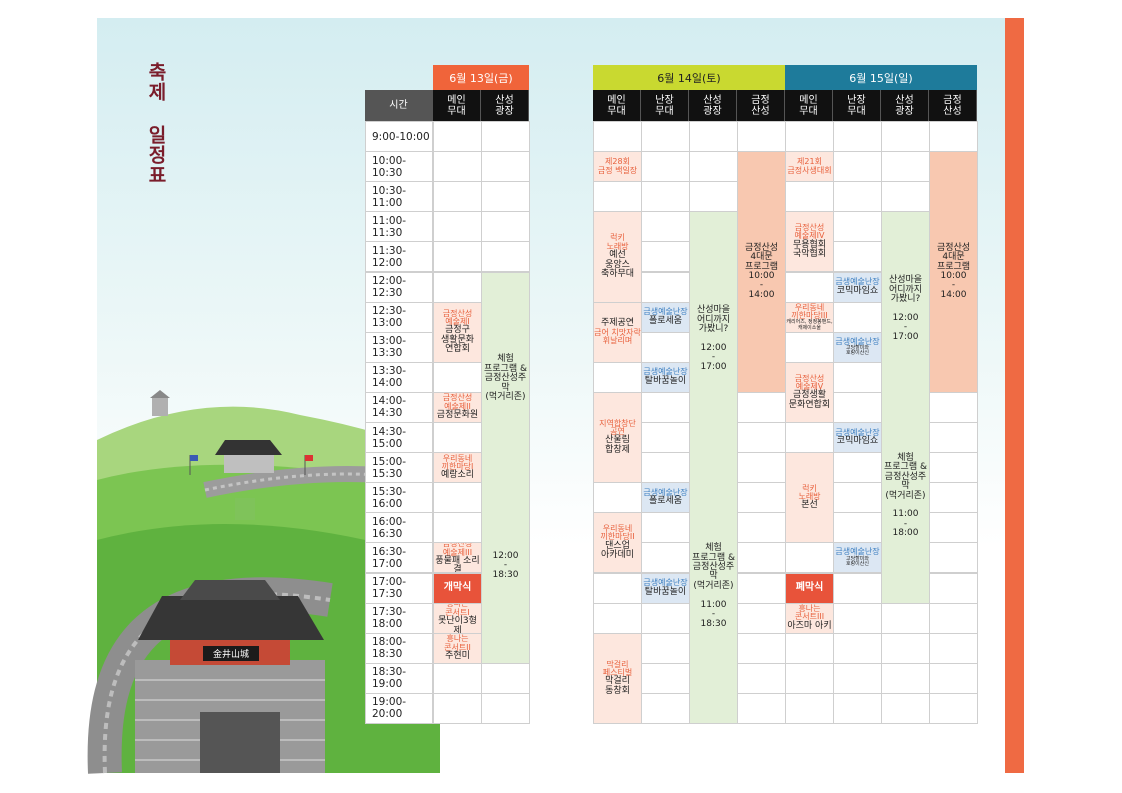 This screenshot has height=793, width=1122. What do you see at coordinates (457, 643) in the screenshot?
I see `event-text: 흥나는 콘서트II` at bounding box center [457, 643].